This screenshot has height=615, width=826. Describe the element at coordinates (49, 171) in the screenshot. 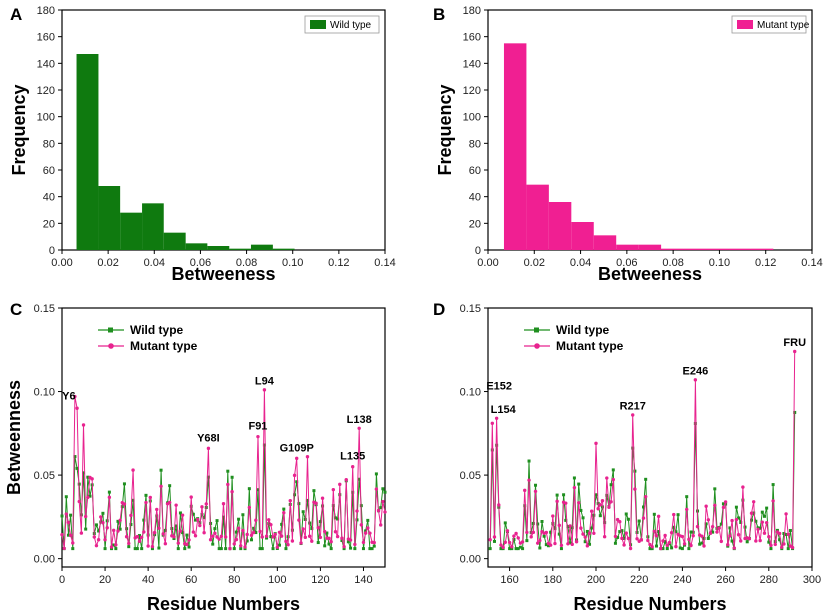

I see `y-tick-label: 60` at that location.